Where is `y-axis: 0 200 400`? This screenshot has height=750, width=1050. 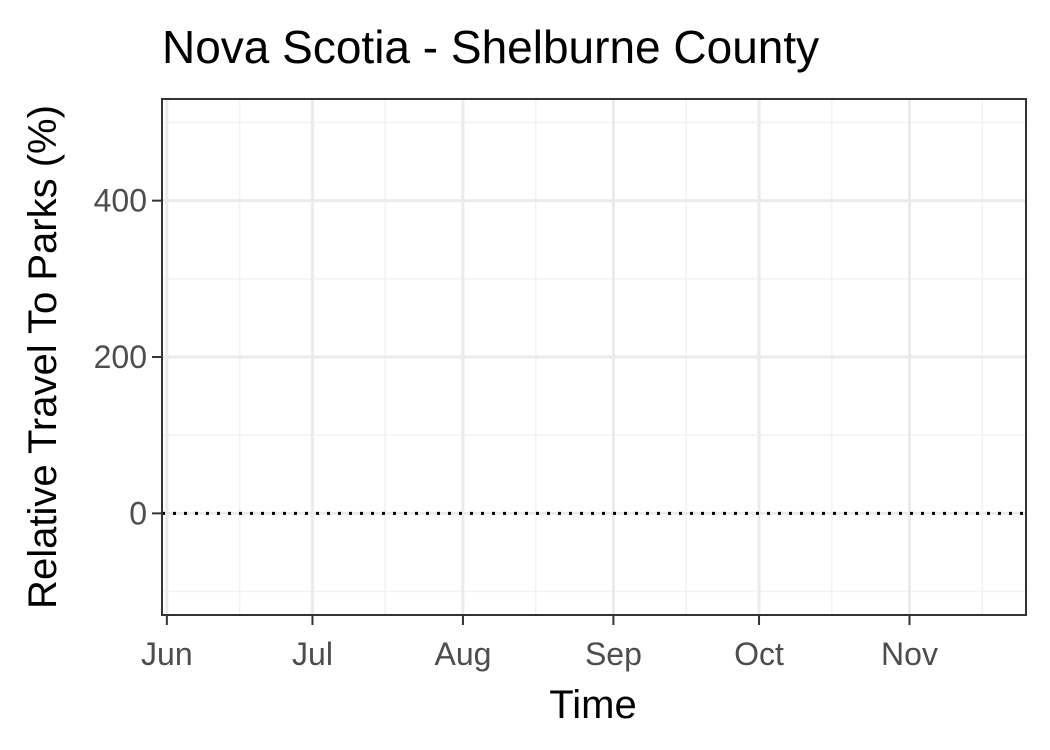
y-axis: 0 200 400 is located at coordinates (128, 357).